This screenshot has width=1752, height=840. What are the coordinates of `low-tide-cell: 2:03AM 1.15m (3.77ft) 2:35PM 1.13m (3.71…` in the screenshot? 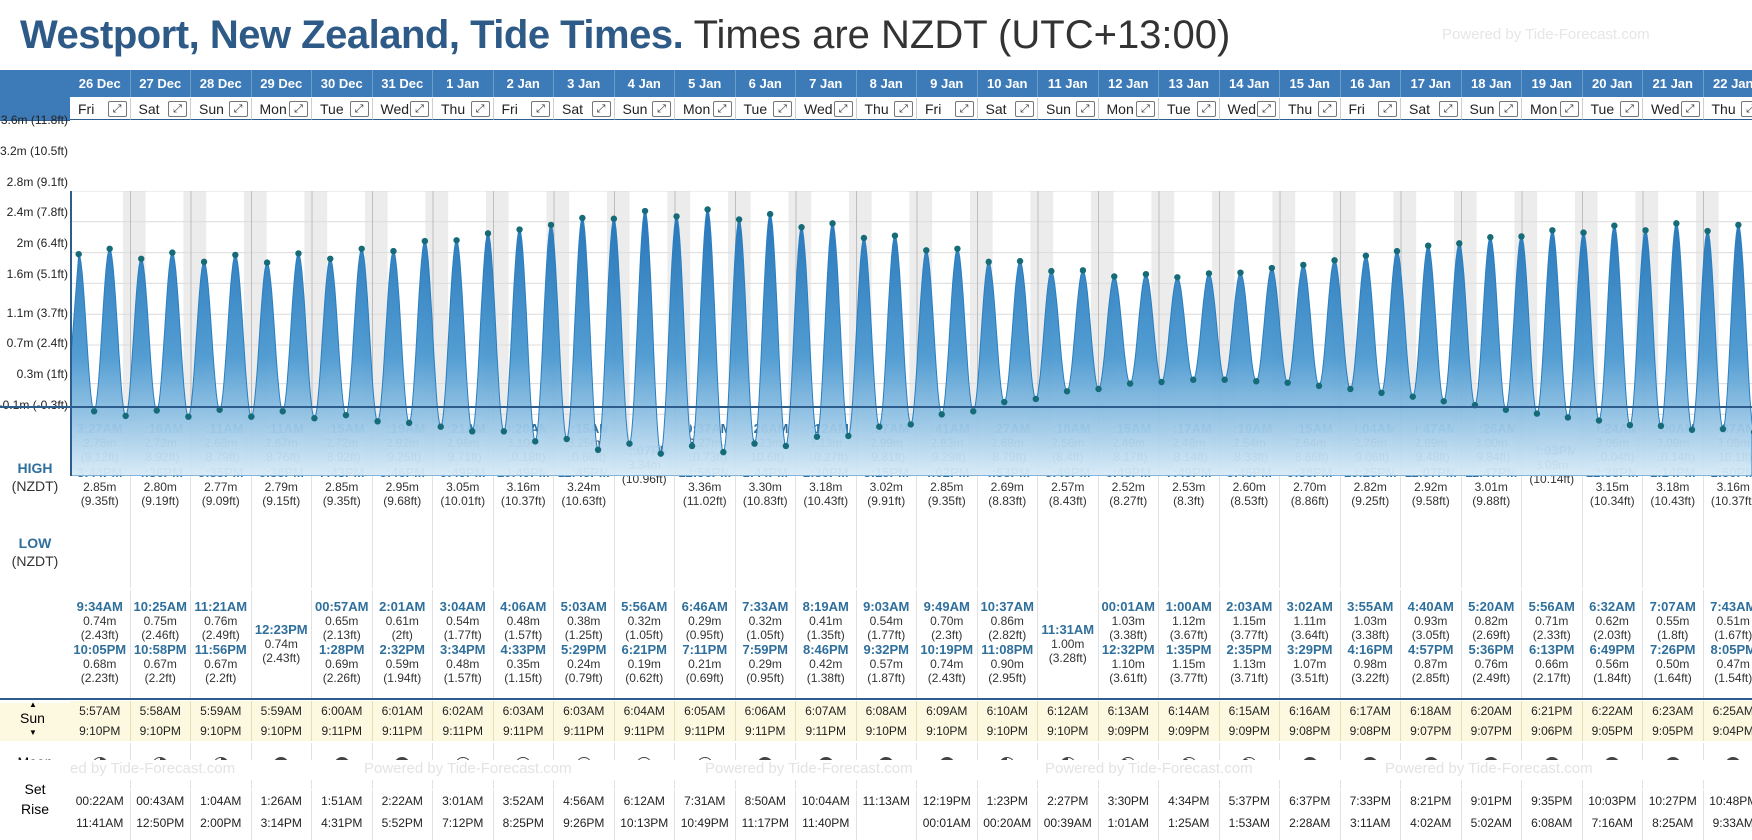 It's located at (1250, 644).